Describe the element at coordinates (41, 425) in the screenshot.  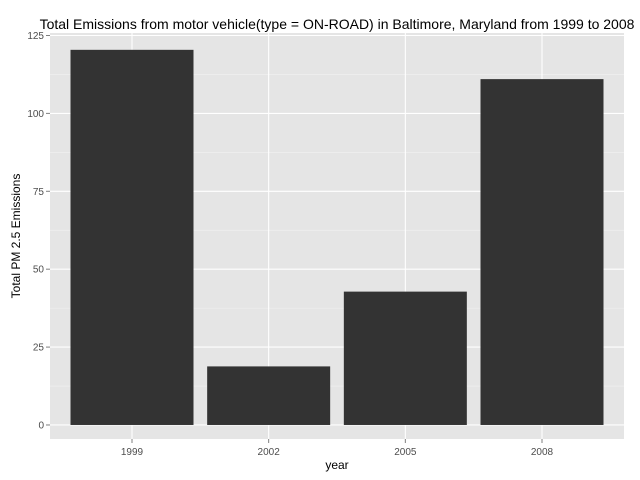
I see `y-tick-label: 0` at that location.